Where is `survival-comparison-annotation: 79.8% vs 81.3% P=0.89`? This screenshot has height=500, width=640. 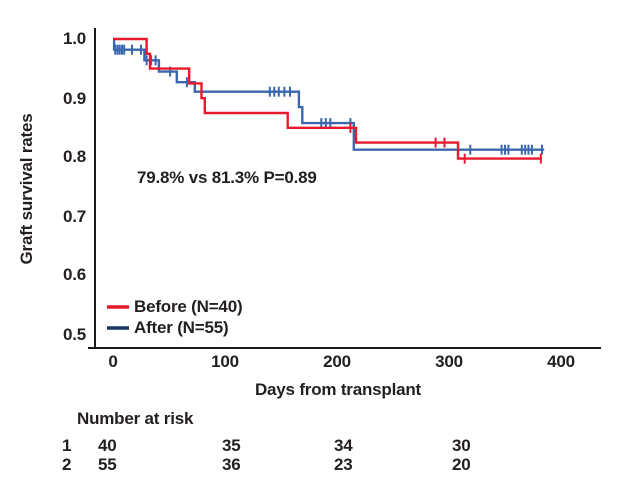
survival-comparison-annotation: 79.8% vs 81.3% P=0.89 is located at coordinates (227, 177).